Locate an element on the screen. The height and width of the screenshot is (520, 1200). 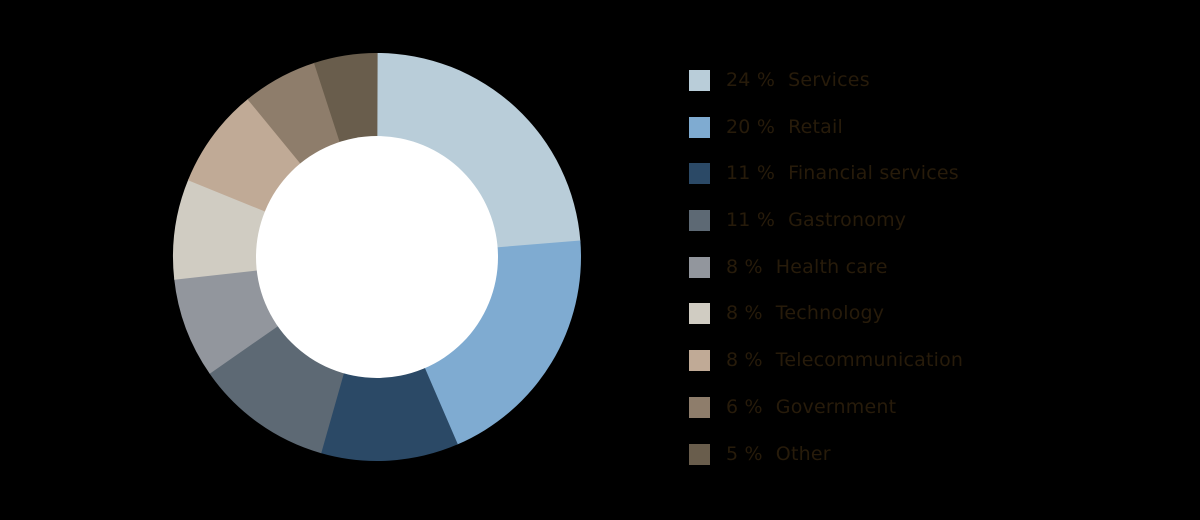
legend-label: Government is located at coordinates (836, 406).